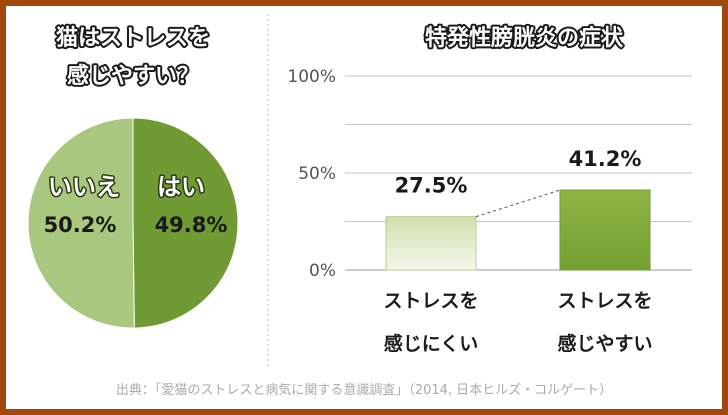  Describe the element at coordinates (604, 301) in the screenshot. I see `x-category-label-1-line-1: ストレスを` at that location.